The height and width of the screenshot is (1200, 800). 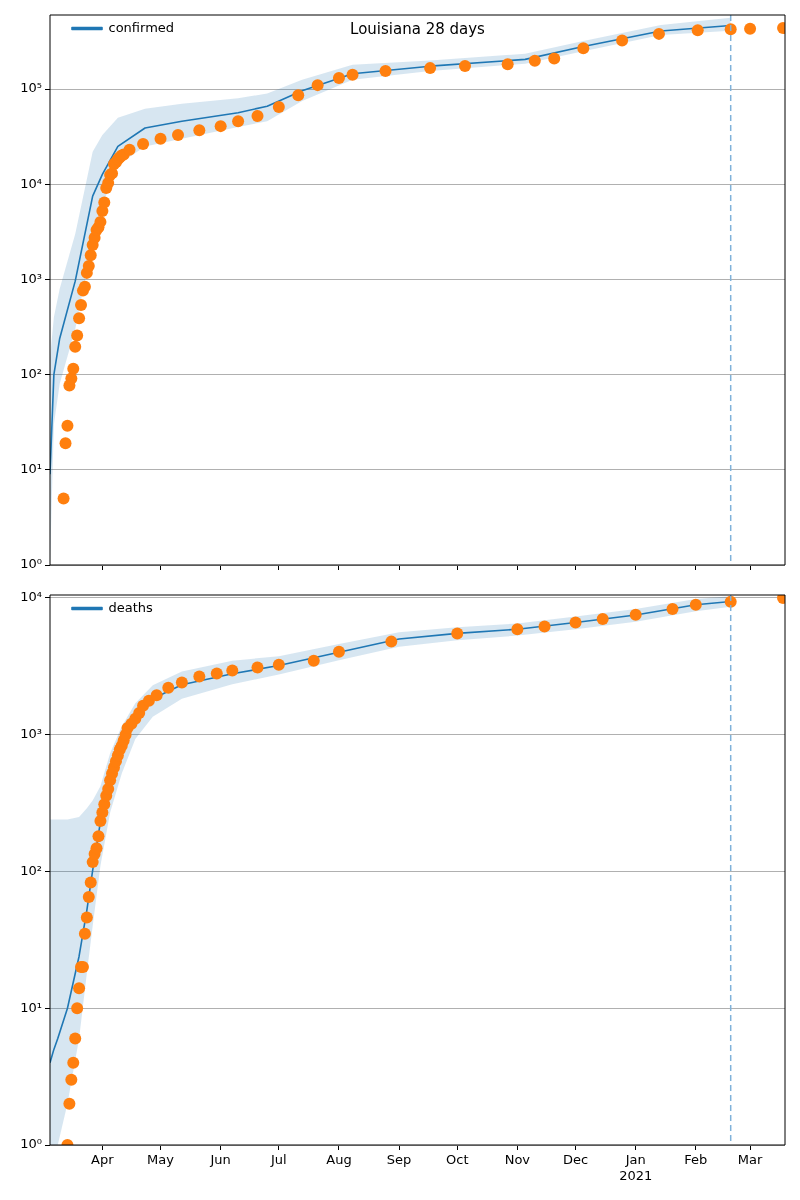 I want to click on y-tick-label: 10⁵, so click(x=31, y=88).